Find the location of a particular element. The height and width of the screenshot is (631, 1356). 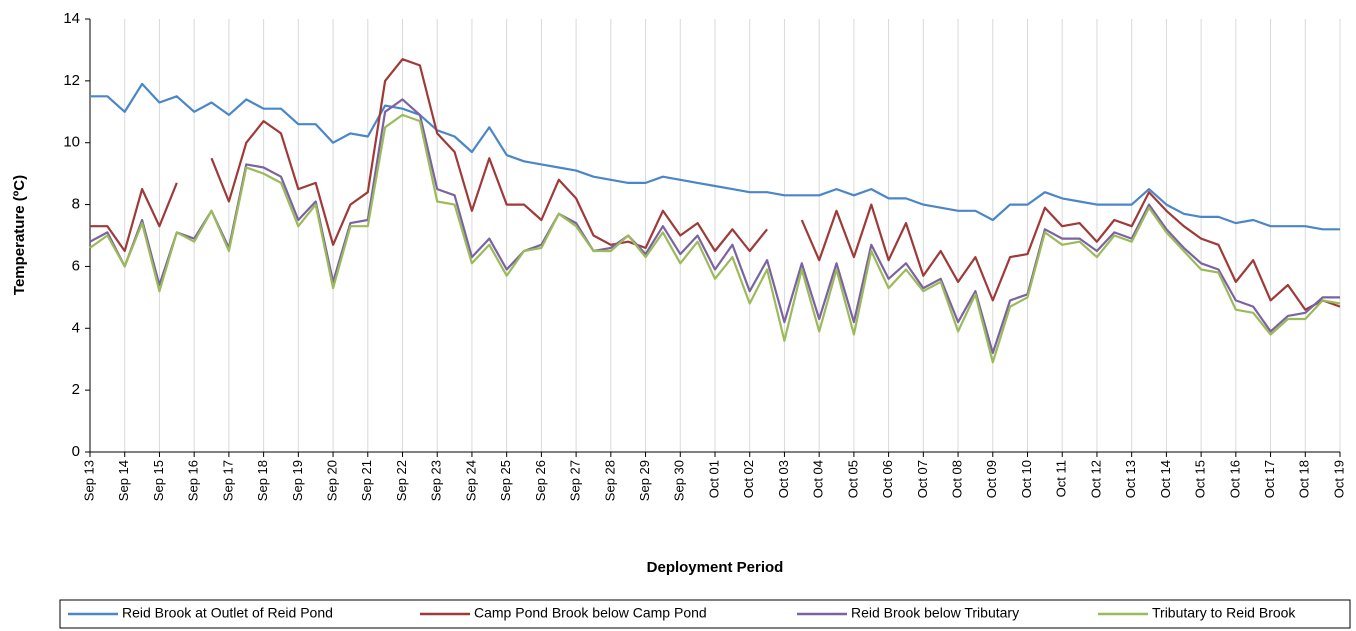

x-tick-label: Oct 13 is located at coordinates (1130, 479).